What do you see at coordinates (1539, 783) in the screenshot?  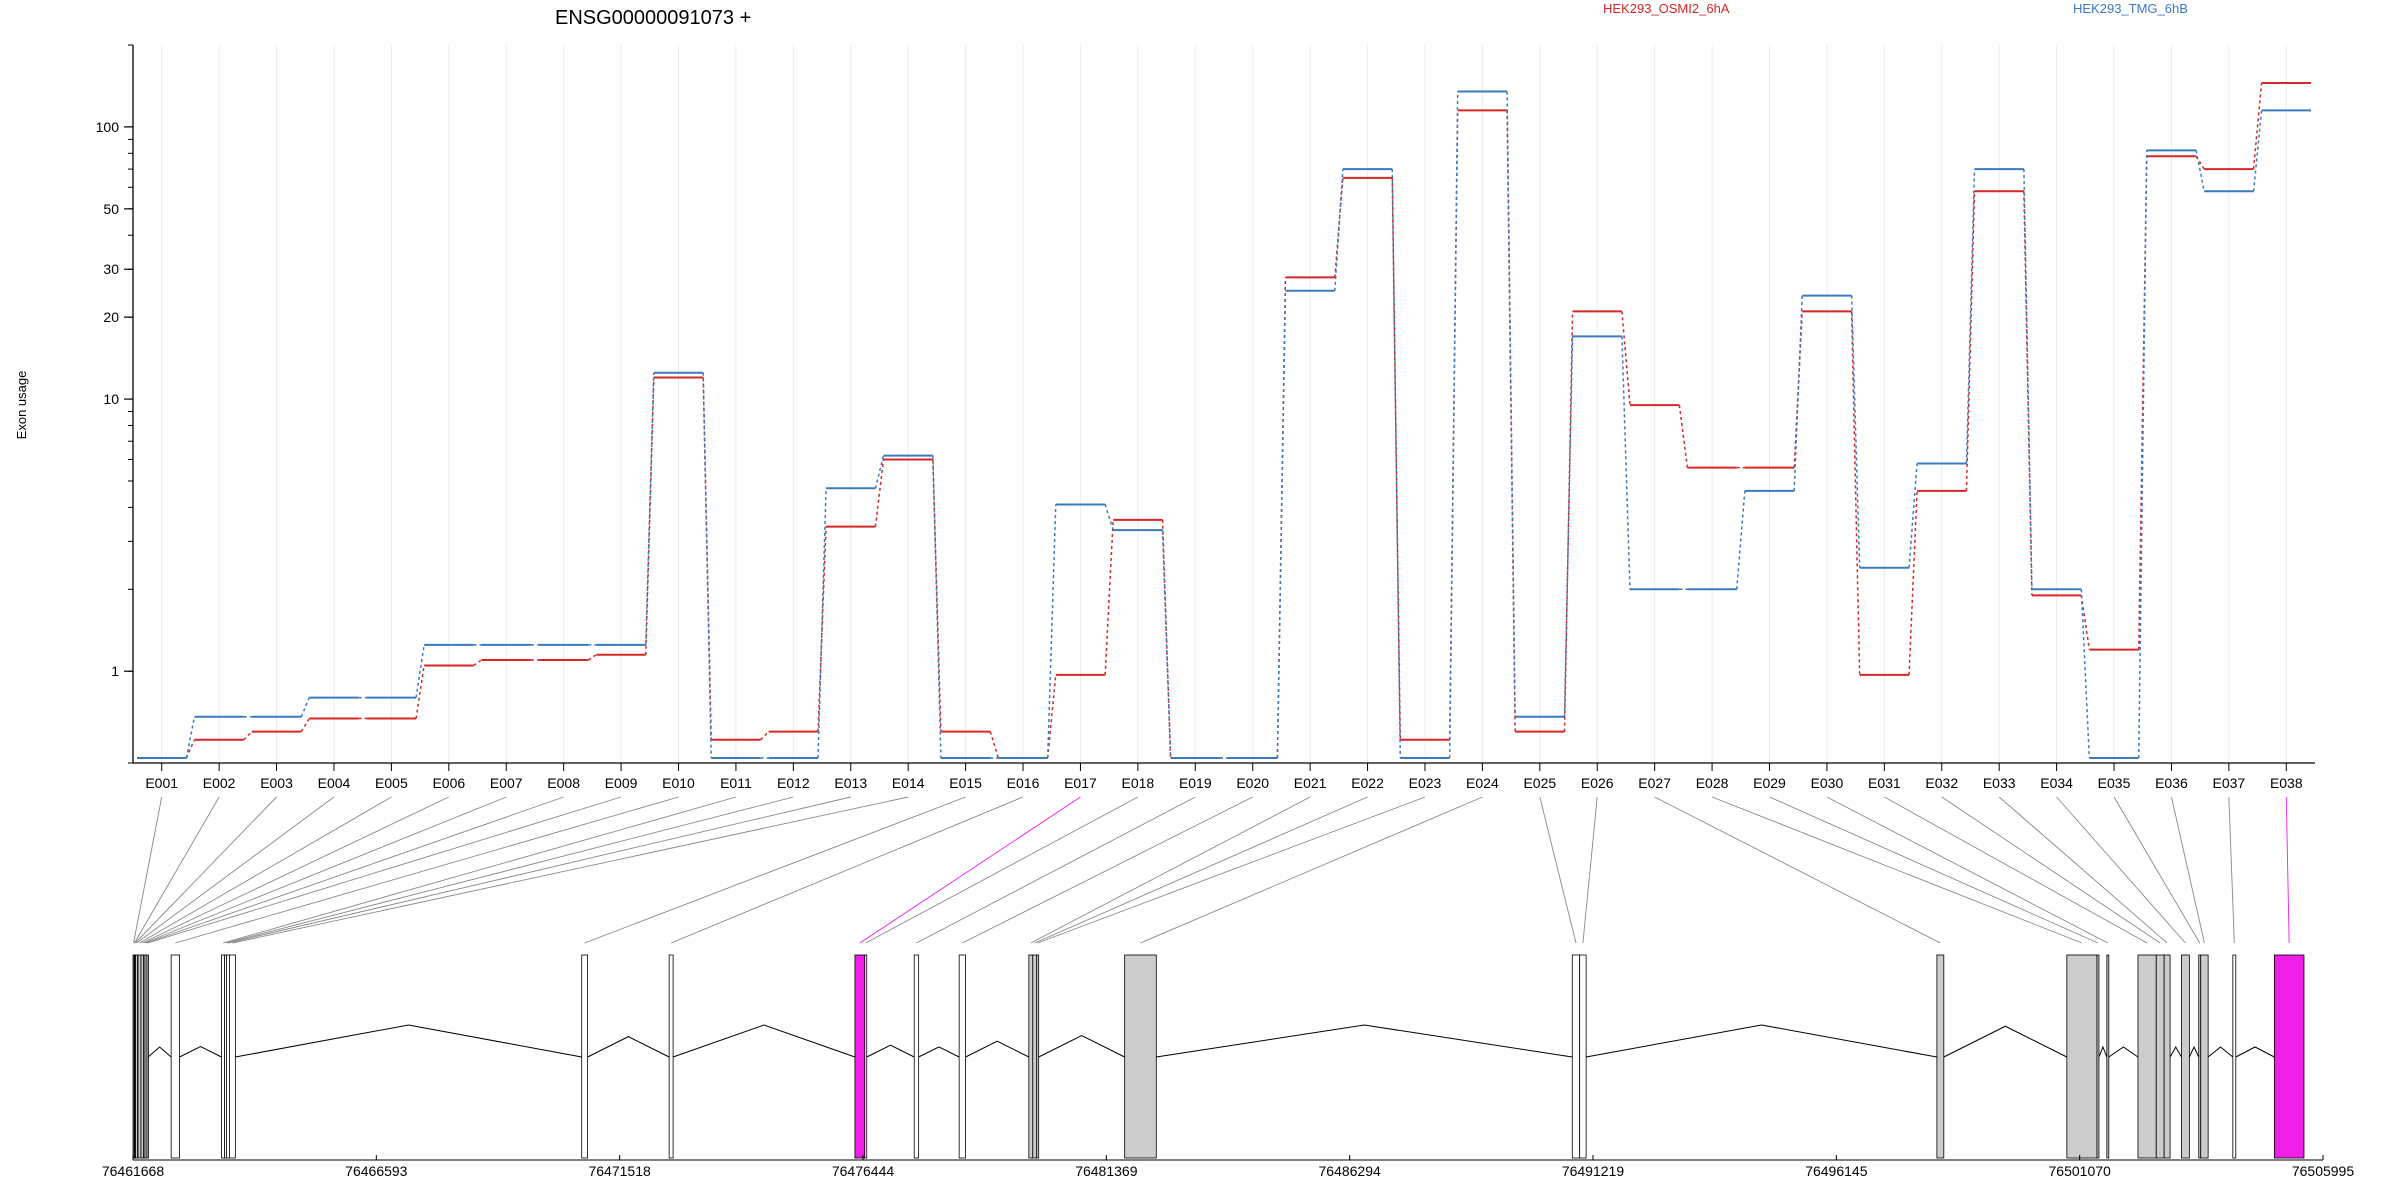 I see `x-tick-label: E025` at bounding box center [1539, 783].